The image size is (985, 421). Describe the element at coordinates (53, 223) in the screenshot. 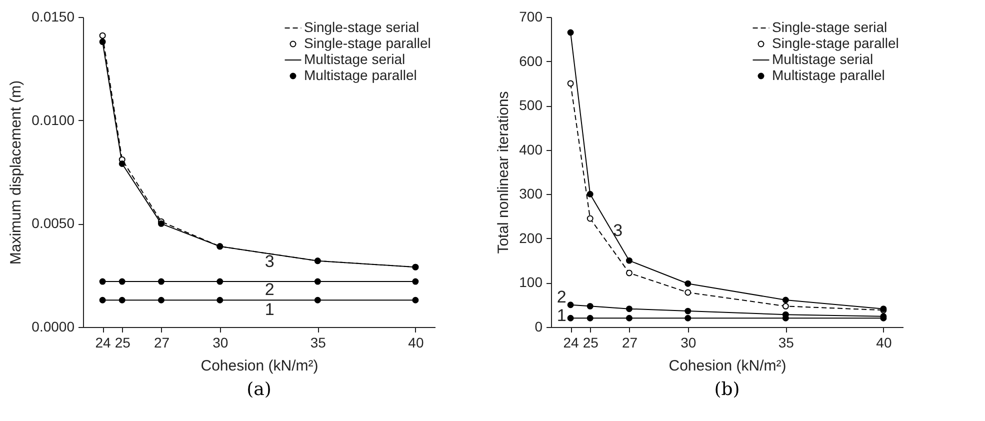

I see `y-tick-label: 0.0050` at that location.